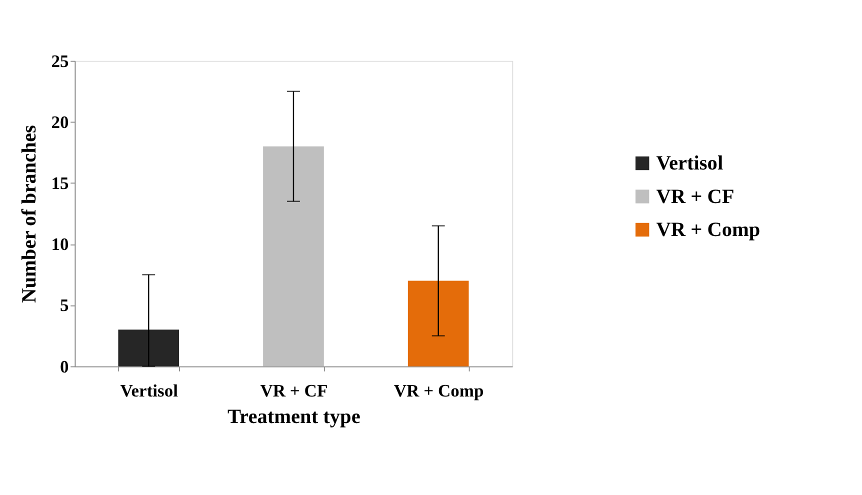 This screenshot has height=495, width=862. What do you see at coordinates (294, 417) in the screenshot?
I see `x-axis-title: Treatment type` at bounding box center [294, 417].